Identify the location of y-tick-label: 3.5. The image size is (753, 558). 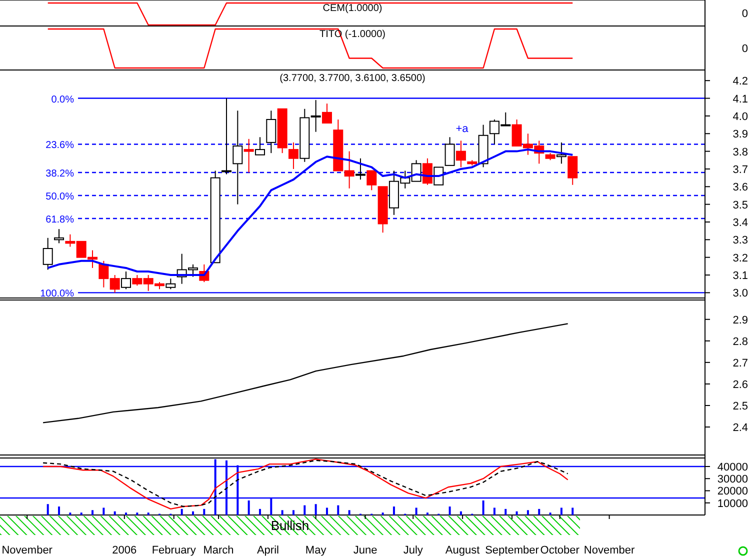
(740, 205).